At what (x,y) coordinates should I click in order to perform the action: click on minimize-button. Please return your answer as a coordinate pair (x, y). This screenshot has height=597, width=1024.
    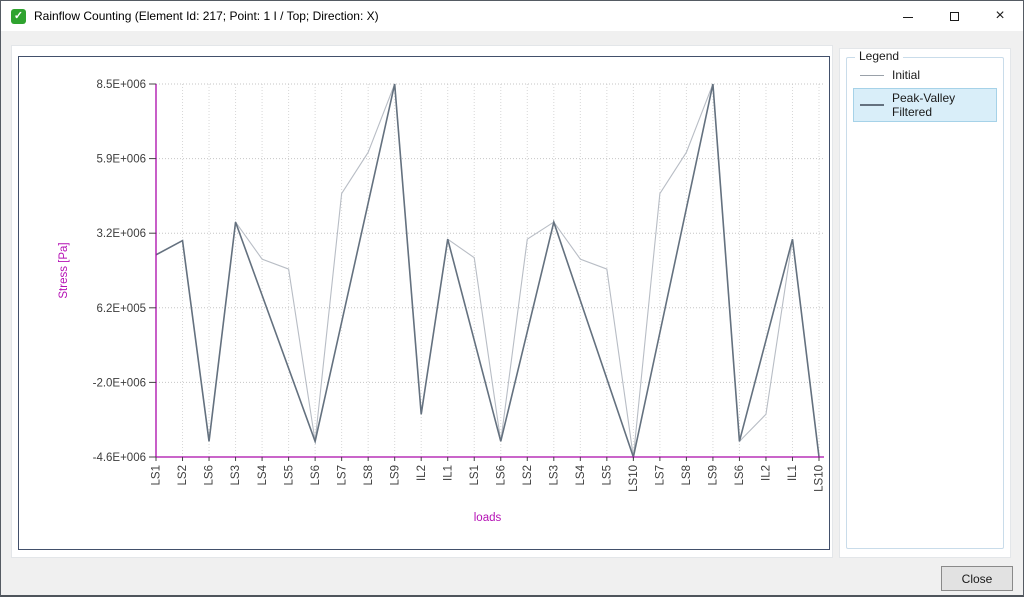
    Looking at the image, I should click on (908, 16).